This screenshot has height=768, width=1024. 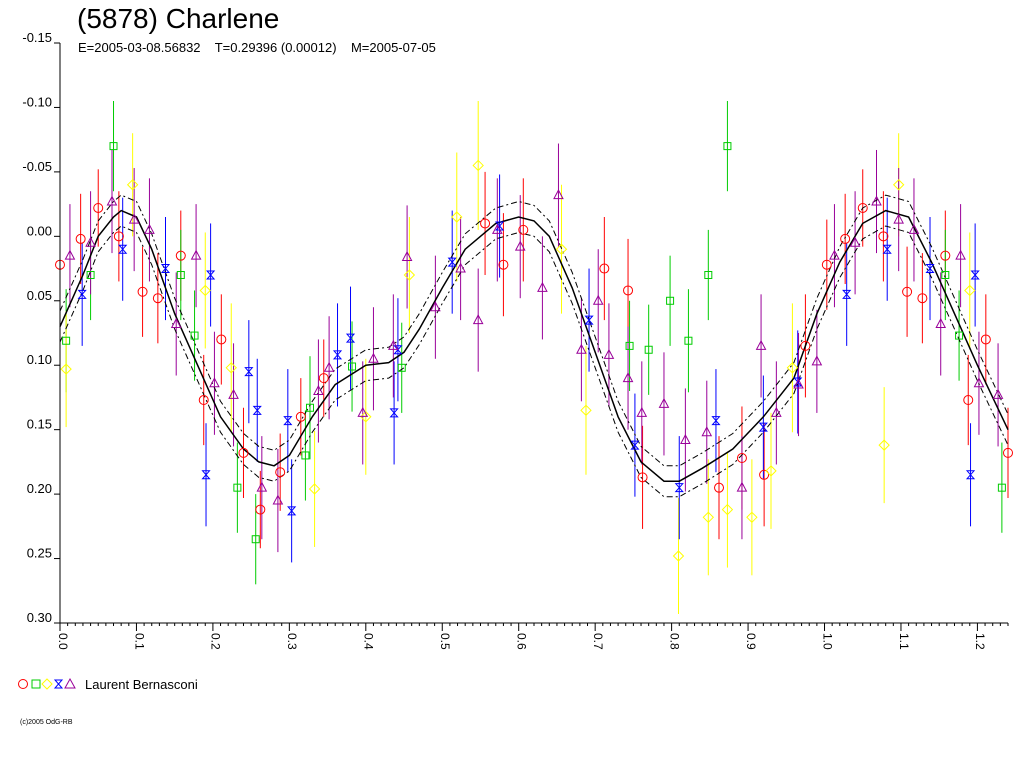 What do you see at coordinates (139, 641) in the screenshot?
I see `x-tick-label: 0.1` at bounding box center [139, 641].